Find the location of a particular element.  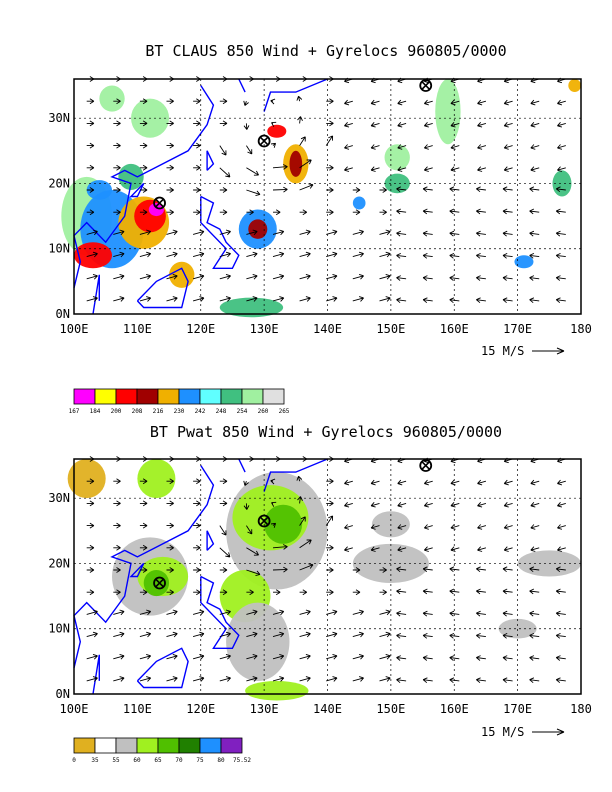

colorbar-level-label: 35 is located at coordinates (95, 760).